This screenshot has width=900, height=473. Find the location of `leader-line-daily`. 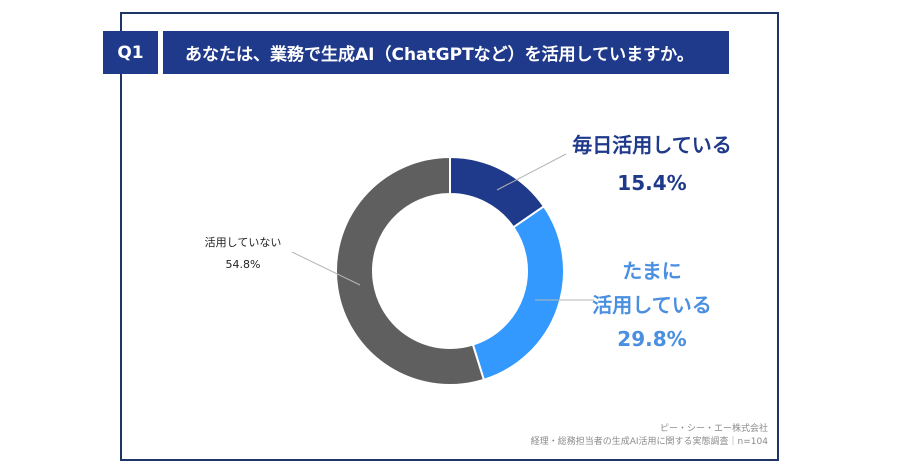

leader-line-daily is located at coordinates (531, 172).